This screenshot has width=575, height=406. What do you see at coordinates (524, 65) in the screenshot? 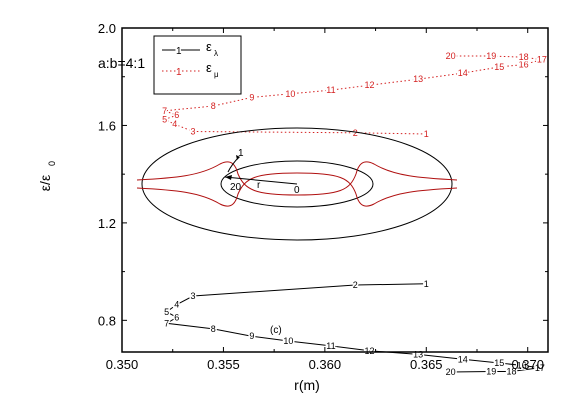
I see `series-1-point-label: 16` at bounding box center [524, 65].